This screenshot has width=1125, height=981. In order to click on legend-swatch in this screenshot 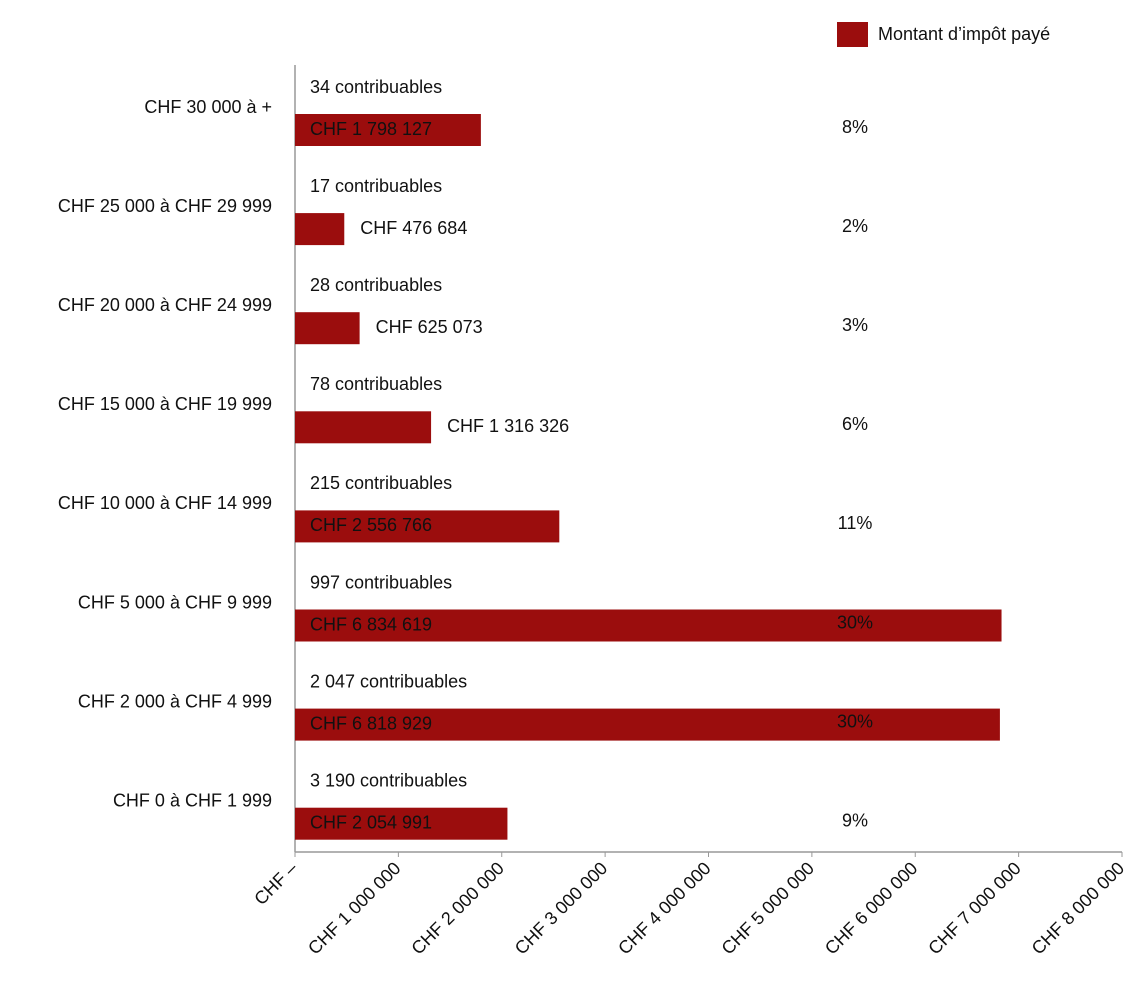, I will do `click(852, 34)`.